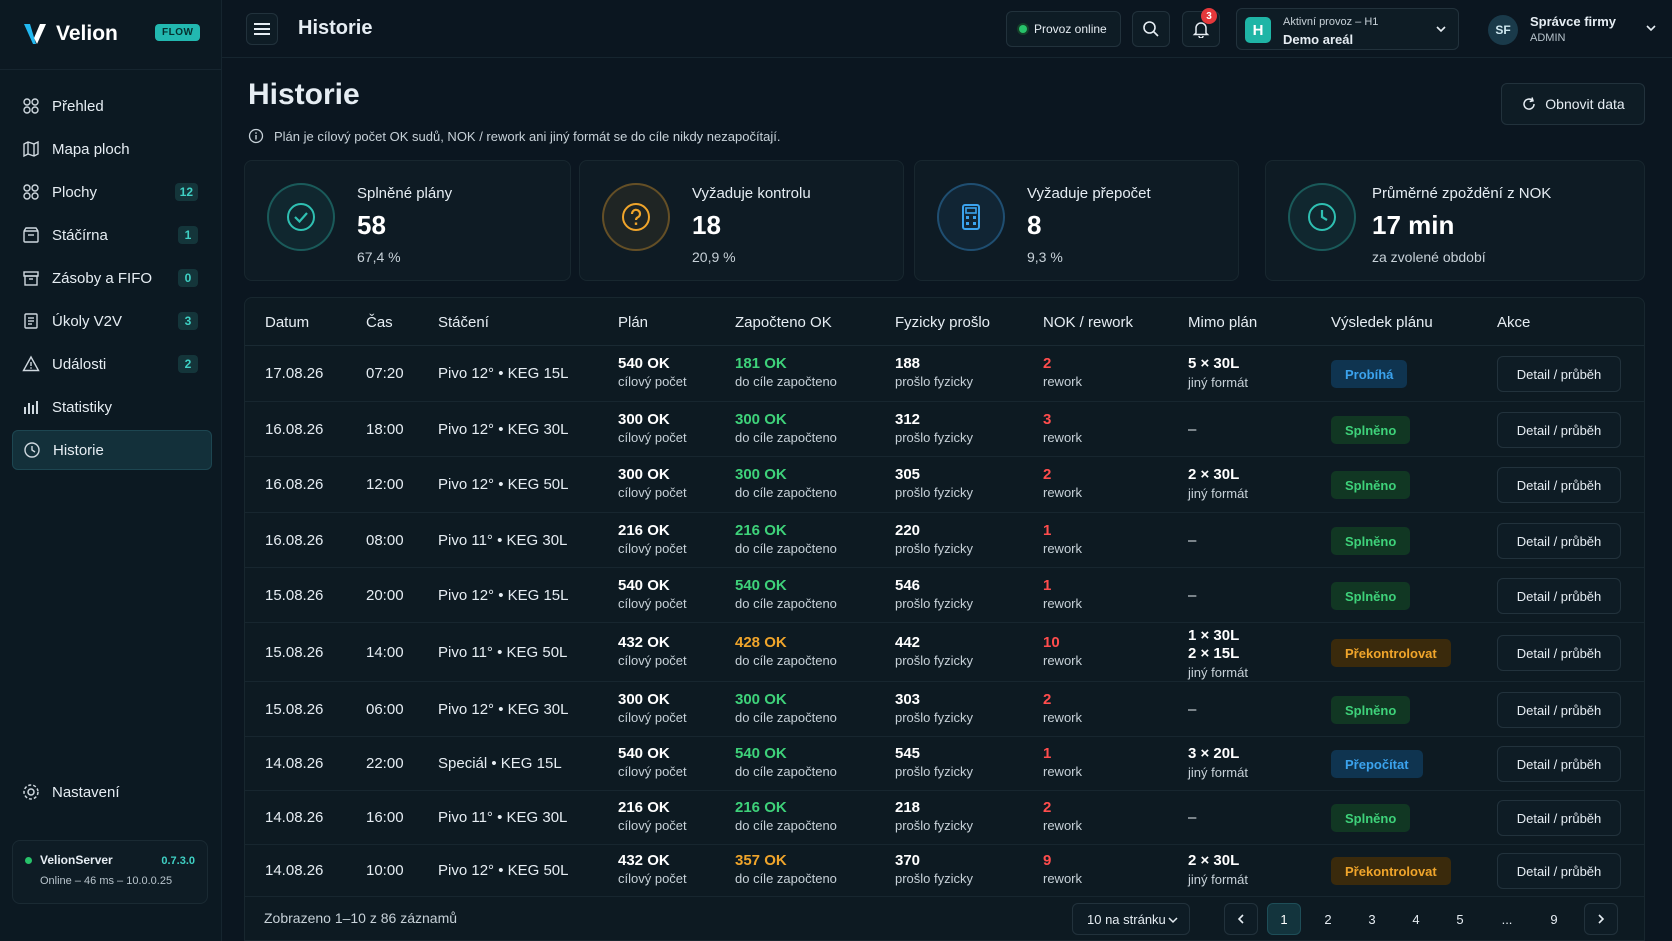 The width and height of the screenshot is (1672, 941). What do you see at coordinates (371, 225) in the screenshot?
I see `stat-card-value: 58` at bounding box center [371, 225].